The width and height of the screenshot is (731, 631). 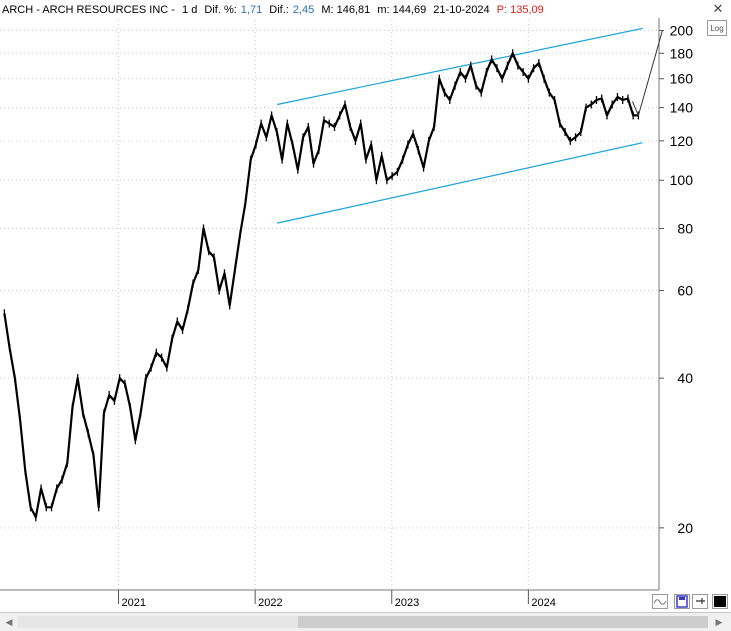 What do you see at coordinates (88, 10) in the screenshot?
I see `symbol-label: ARCH - ARCH RESOURCES INC -` at bounding box center [88, 10].